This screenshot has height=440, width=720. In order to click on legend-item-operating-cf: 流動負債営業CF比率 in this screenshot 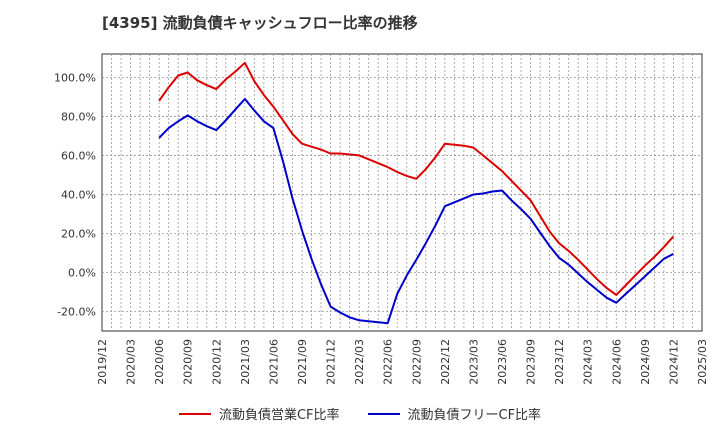, I will do `click(259, 413)`.